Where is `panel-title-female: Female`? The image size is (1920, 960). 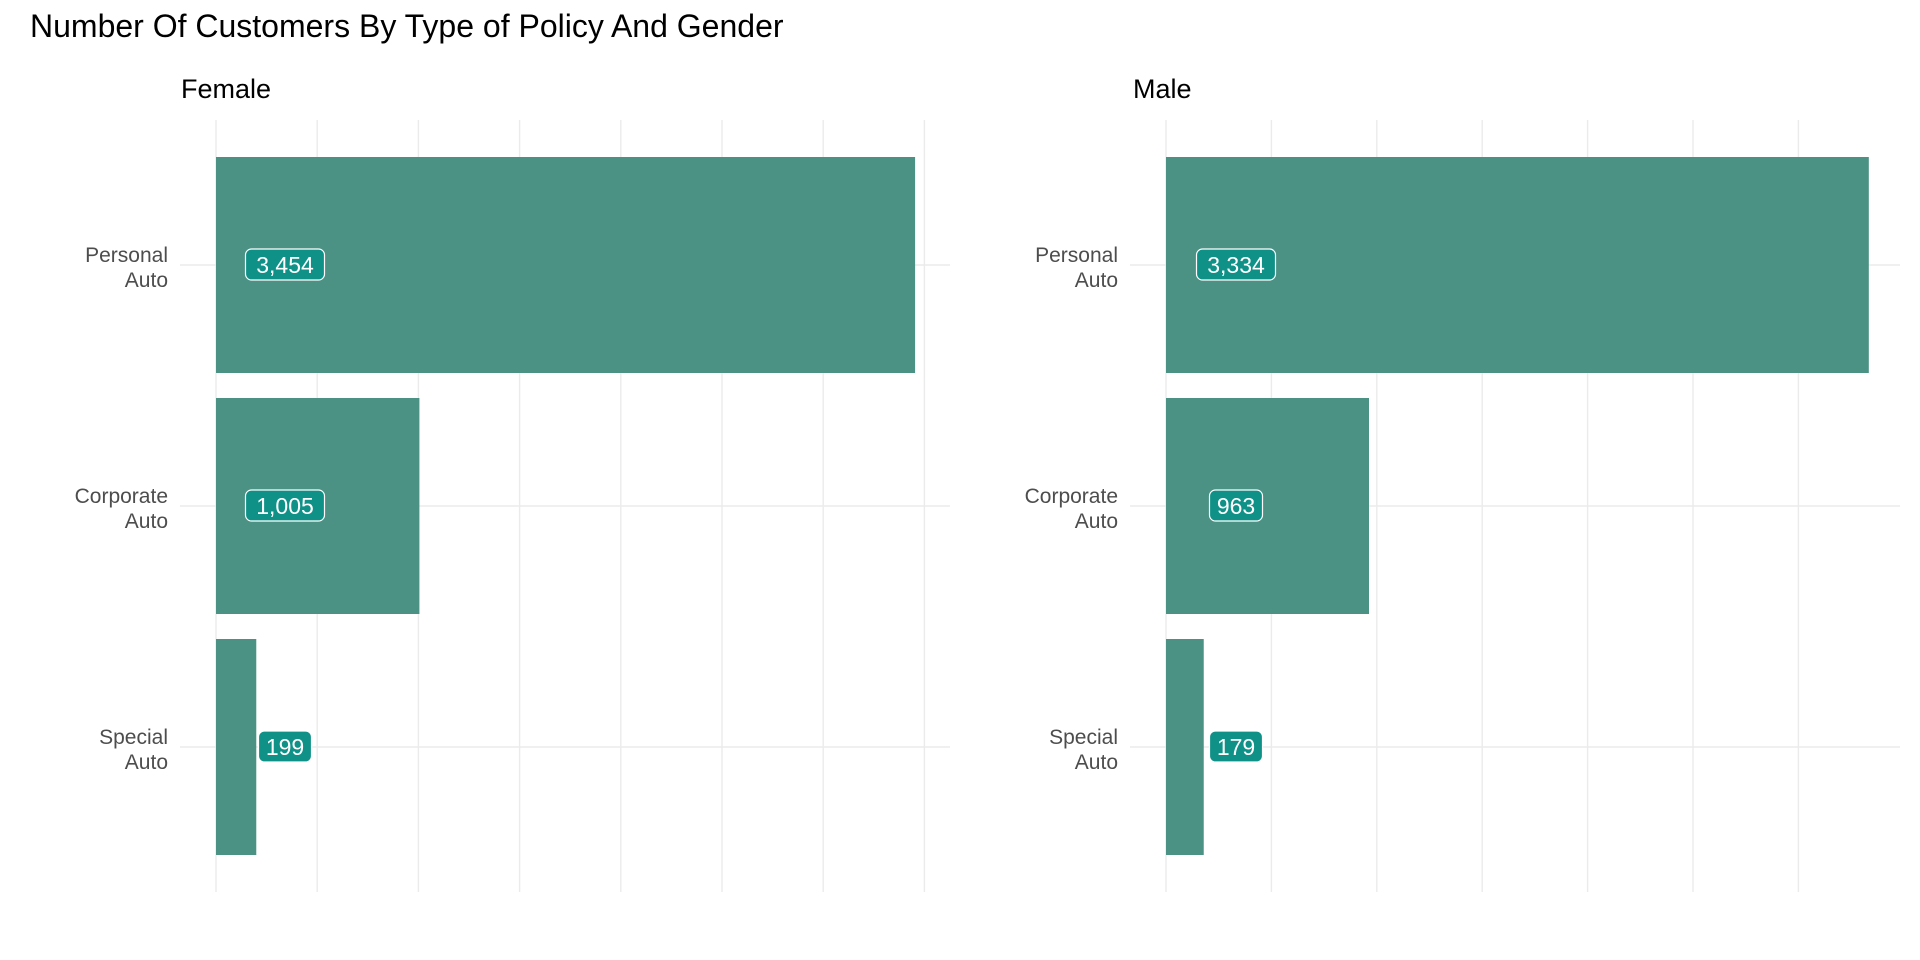 panel-title-female: Female is located at coordinates (226, 89).